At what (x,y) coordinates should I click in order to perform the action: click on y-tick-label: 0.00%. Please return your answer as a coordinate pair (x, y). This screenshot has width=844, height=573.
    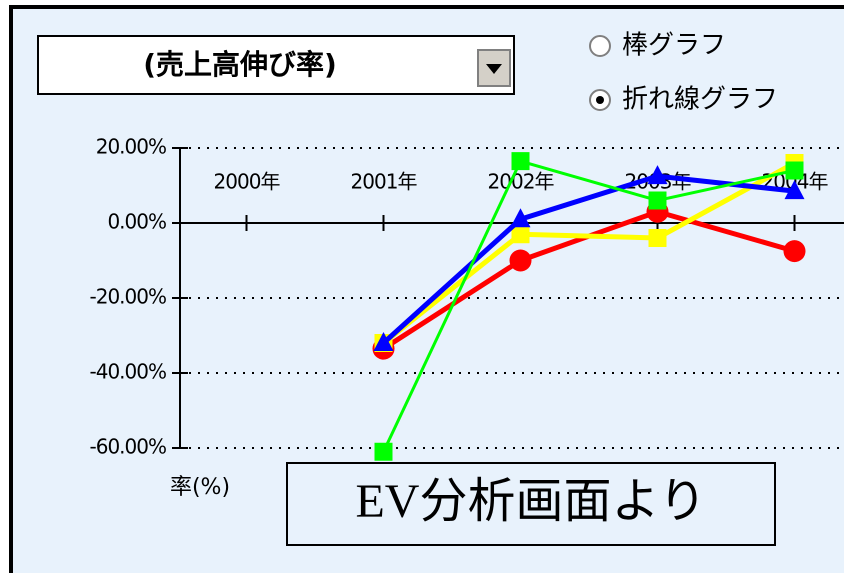
    Looking at the image, I should click on (136, 222).